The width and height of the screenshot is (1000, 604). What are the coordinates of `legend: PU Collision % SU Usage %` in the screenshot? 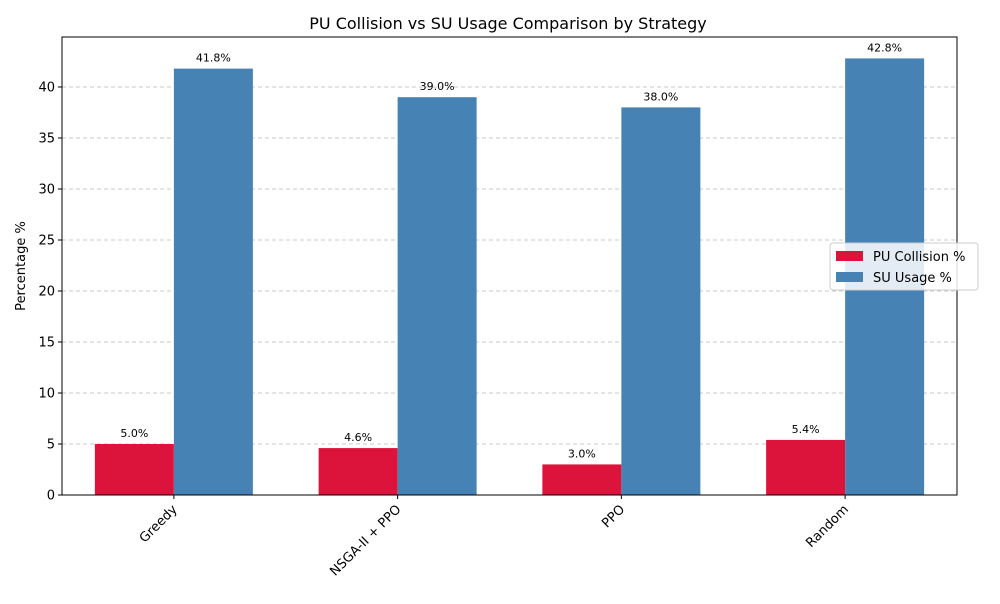 It's located at (904, 266).